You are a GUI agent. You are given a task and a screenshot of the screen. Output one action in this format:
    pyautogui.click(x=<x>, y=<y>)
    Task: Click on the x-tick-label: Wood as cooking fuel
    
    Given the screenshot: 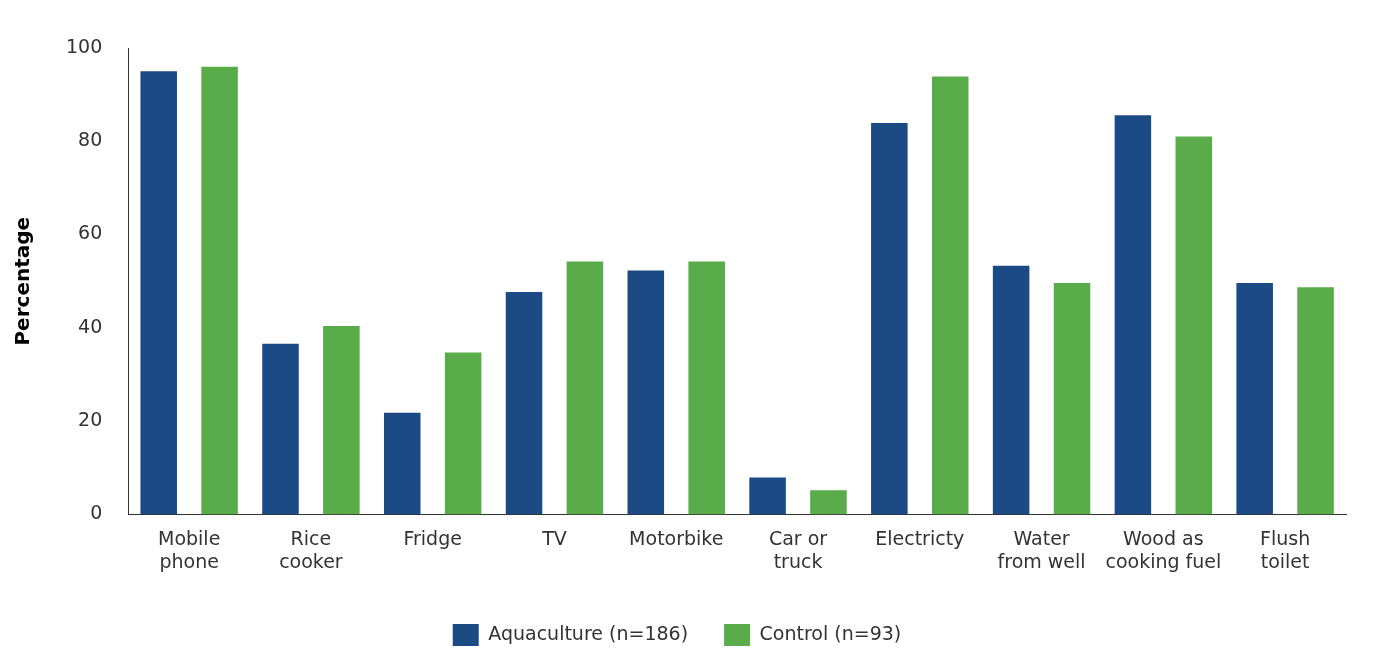 What is the action you would take?
    pyautogui.click(x=1163, y=549)
    